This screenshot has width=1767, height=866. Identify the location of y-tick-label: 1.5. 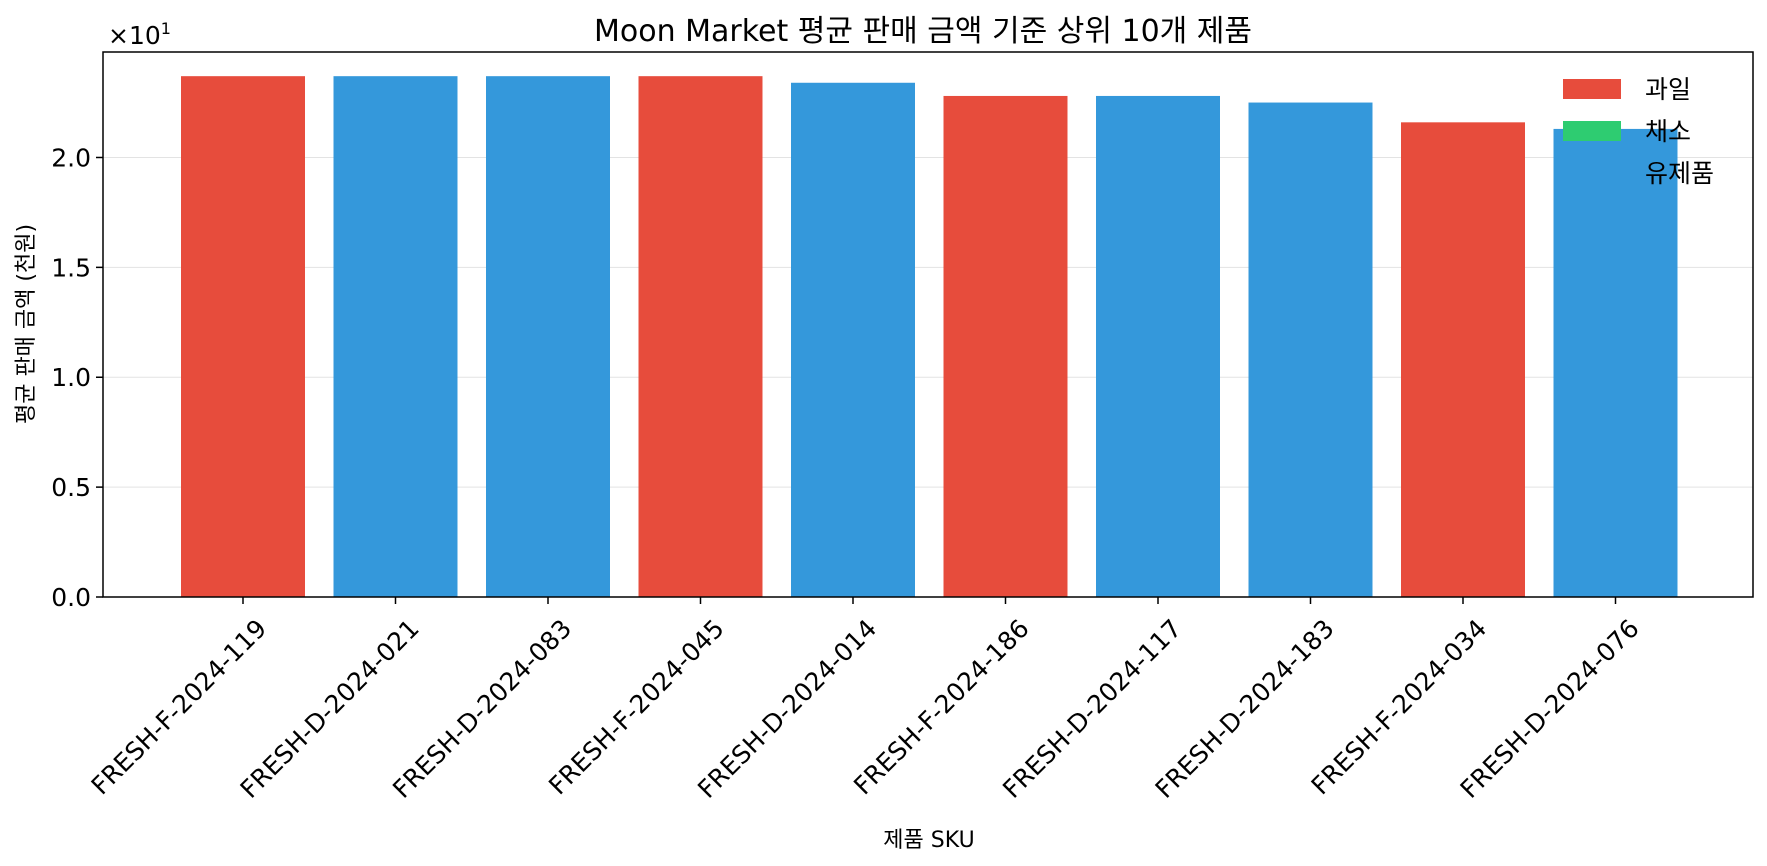
(71, 267).